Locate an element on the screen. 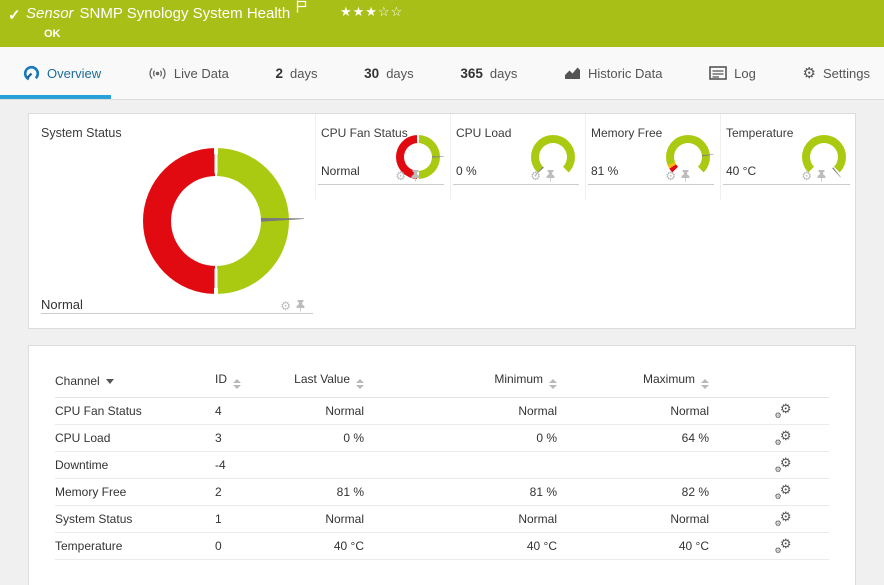 This screenshot has width=884, height=585. tab-live-data: Live Data is located at coordinates (188, 73).